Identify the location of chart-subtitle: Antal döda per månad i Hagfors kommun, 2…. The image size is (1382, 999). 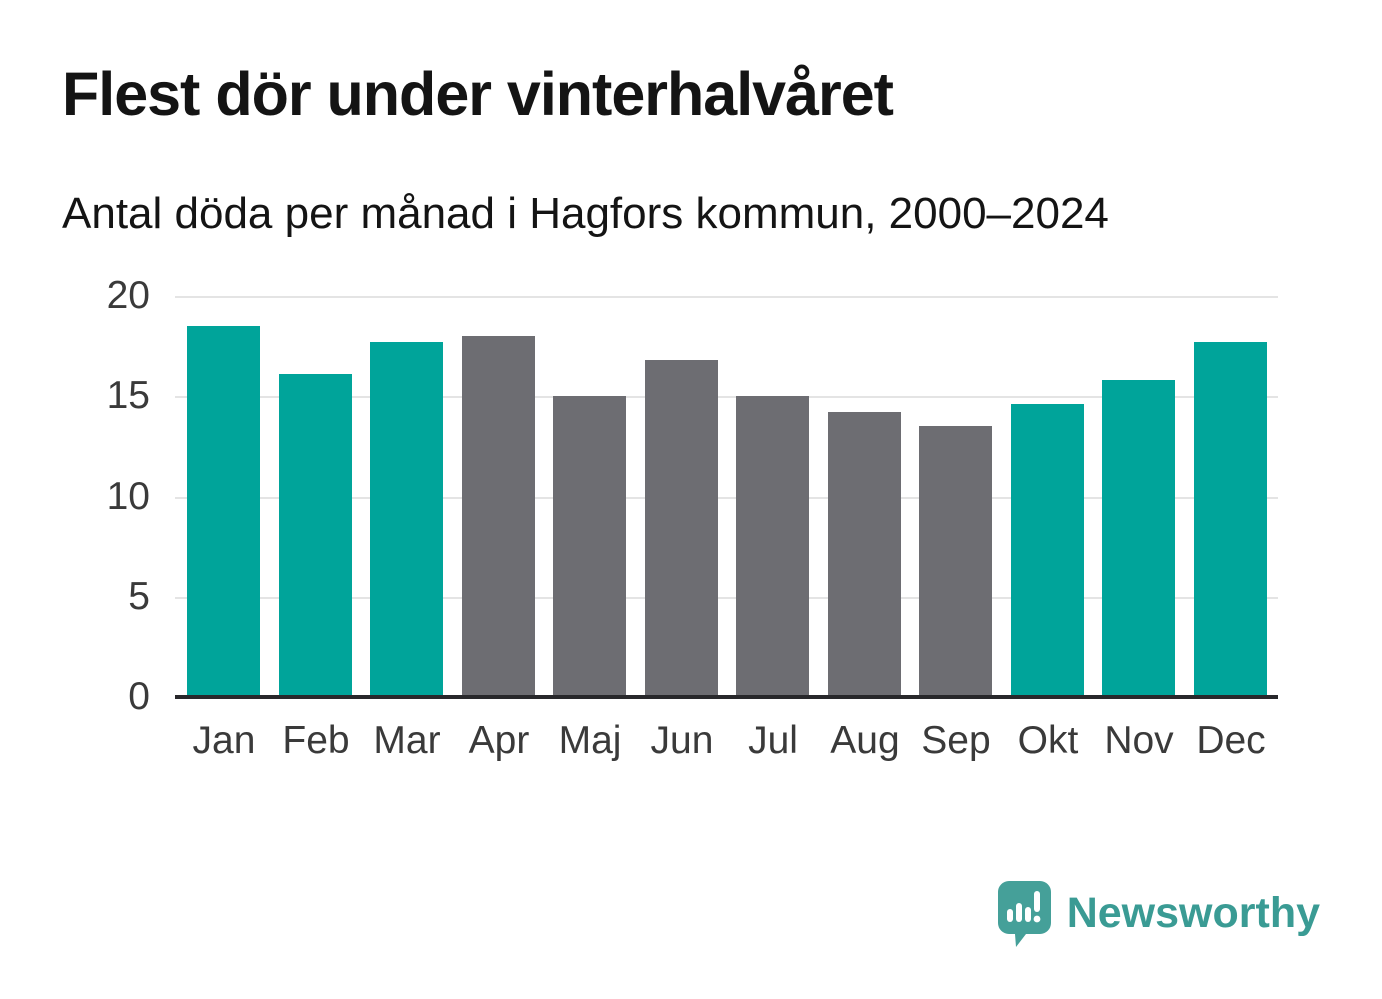
(585, 213).